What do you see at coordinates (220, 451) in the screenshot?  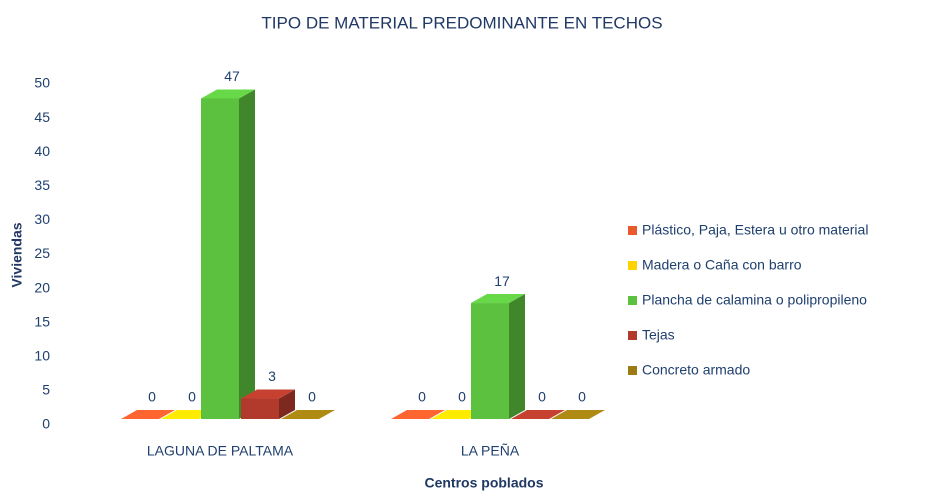 I see `x-tick-label: LAGUNA DE PALTAMA` at bounding box center [220, 451].